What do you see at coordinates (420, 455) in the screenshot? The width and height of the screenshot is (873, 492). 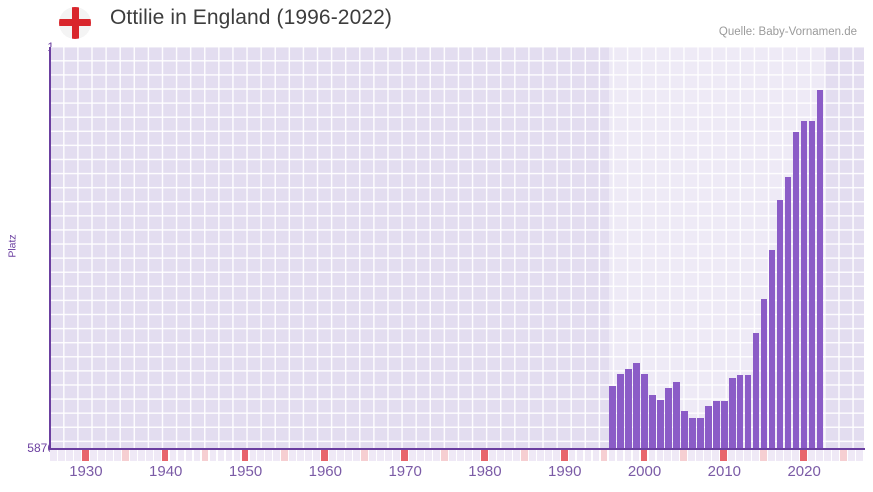 I see `x-tick-1972` at bounding box center [420, 455].